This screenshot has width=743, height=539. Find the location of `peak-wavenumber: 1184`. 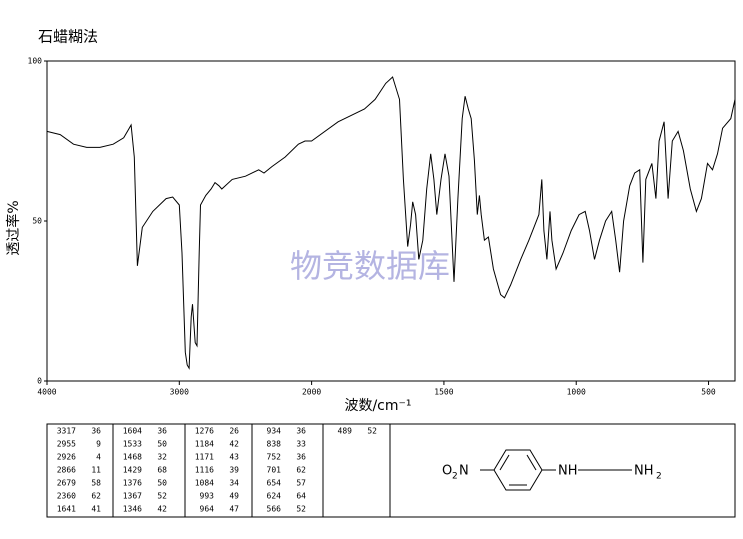

peak-wavenumber: 1184 is located at coordinates (204, 444).